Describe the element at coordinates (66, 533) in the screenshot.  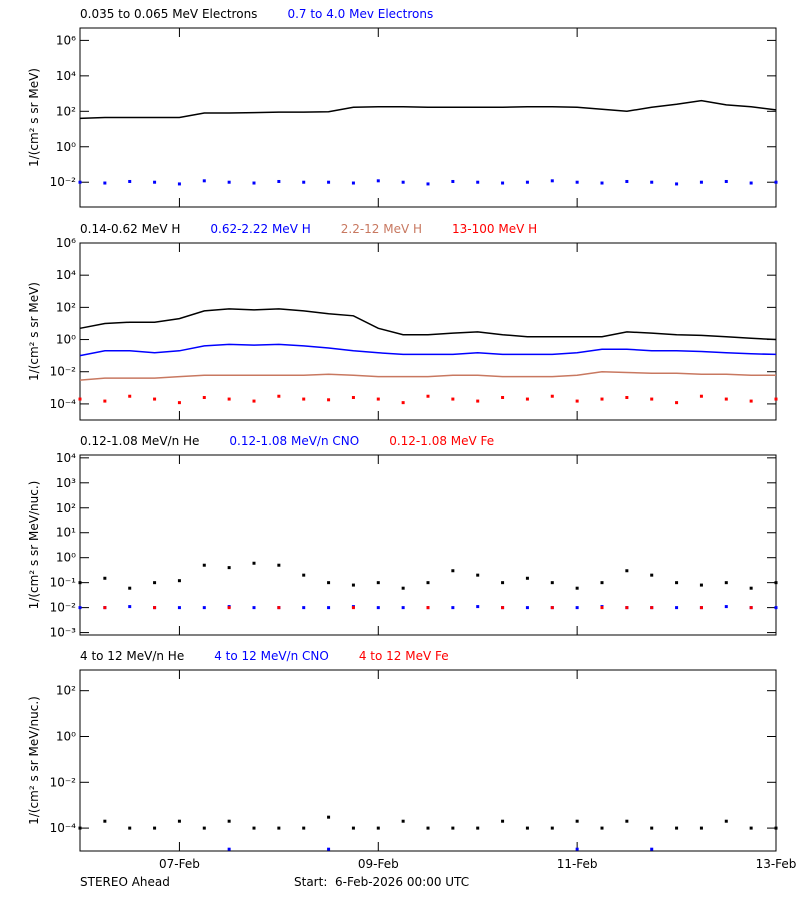
I see `y-tick-label: 10¹` at that location.